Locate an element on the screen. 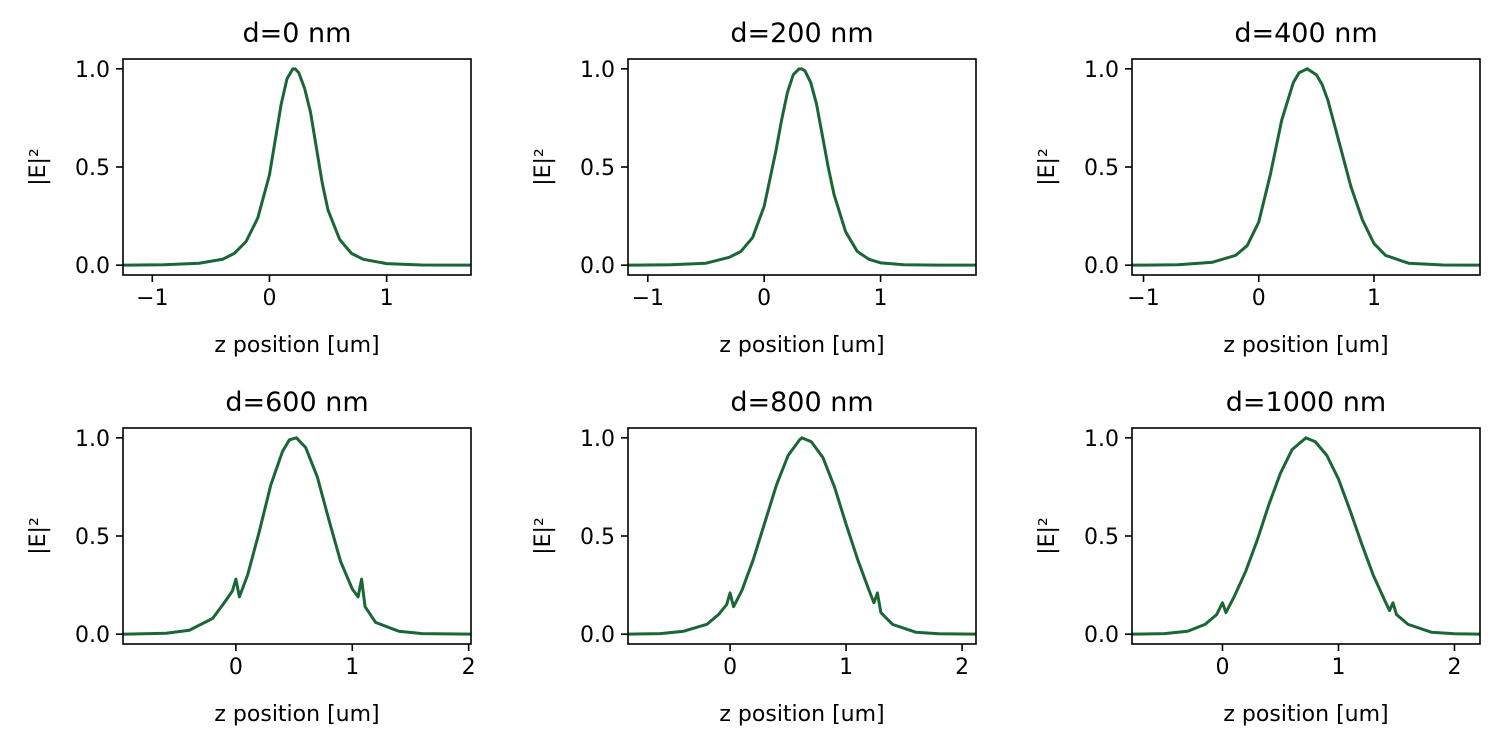 This screenshot has width=1499, height=748. subplot-6: d=1000 nm 0 1 2 0.0 0.5 1.0 z position [um] |E|² is located at coordinates (1258, 557).